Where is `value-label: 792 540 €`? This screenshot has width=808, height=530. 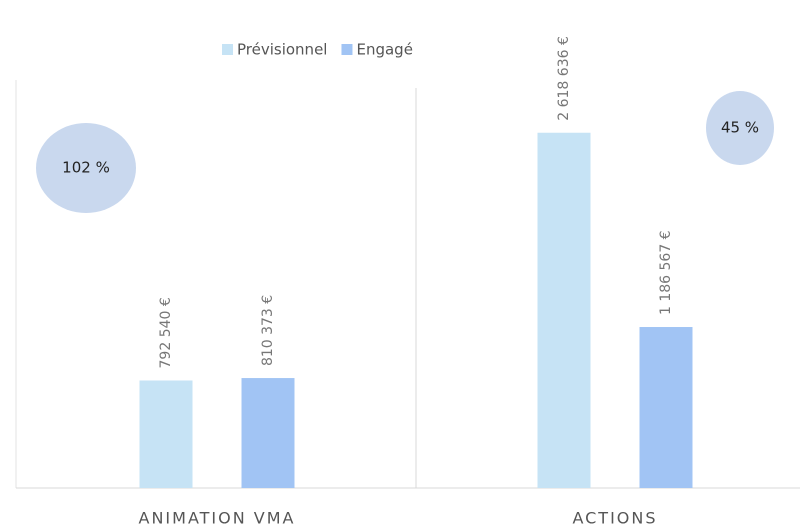
value-label: 792 540 € is located at coordinates (166, 332).